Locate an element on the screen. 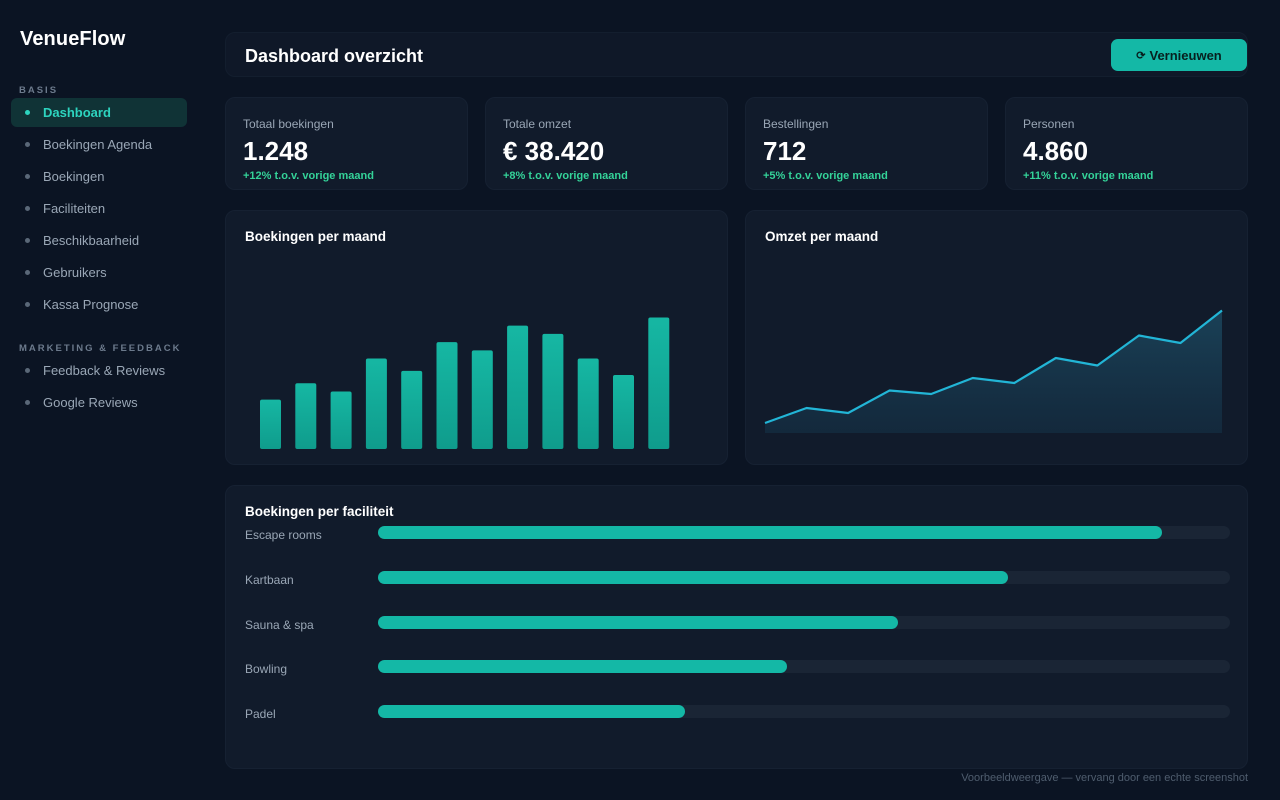  stat-card-orders: Bestellingen 712 +5% t.o.v. vorige maand is located at coordinates (866, 143).